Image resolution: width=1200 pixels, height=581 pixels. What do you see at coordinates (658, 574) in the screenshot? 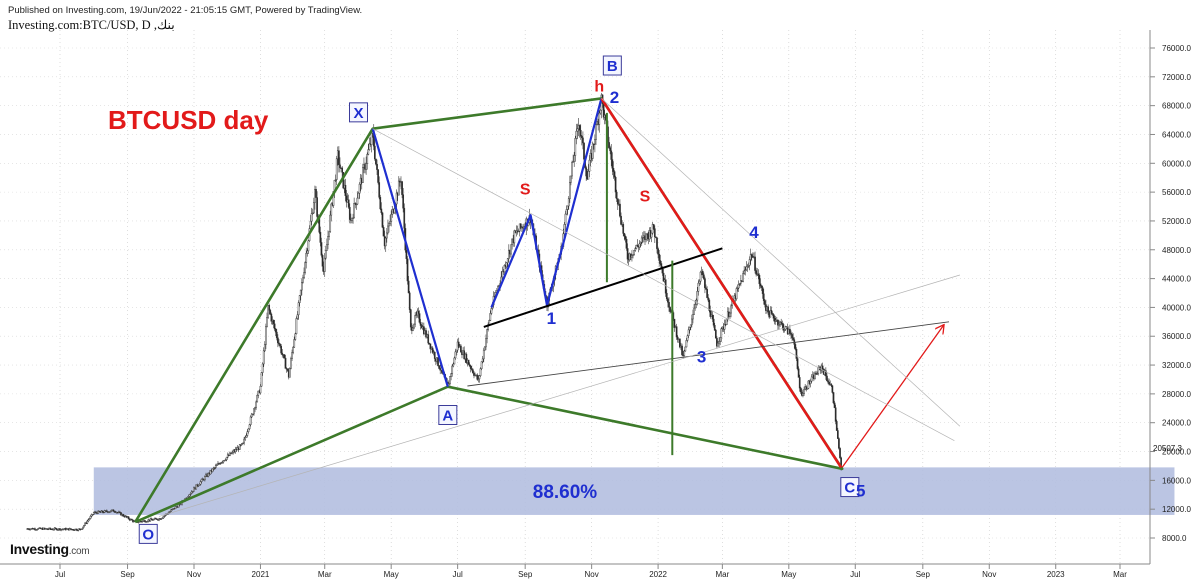
I see `time-tick-label: 2022` at bounding box center [658, 574].